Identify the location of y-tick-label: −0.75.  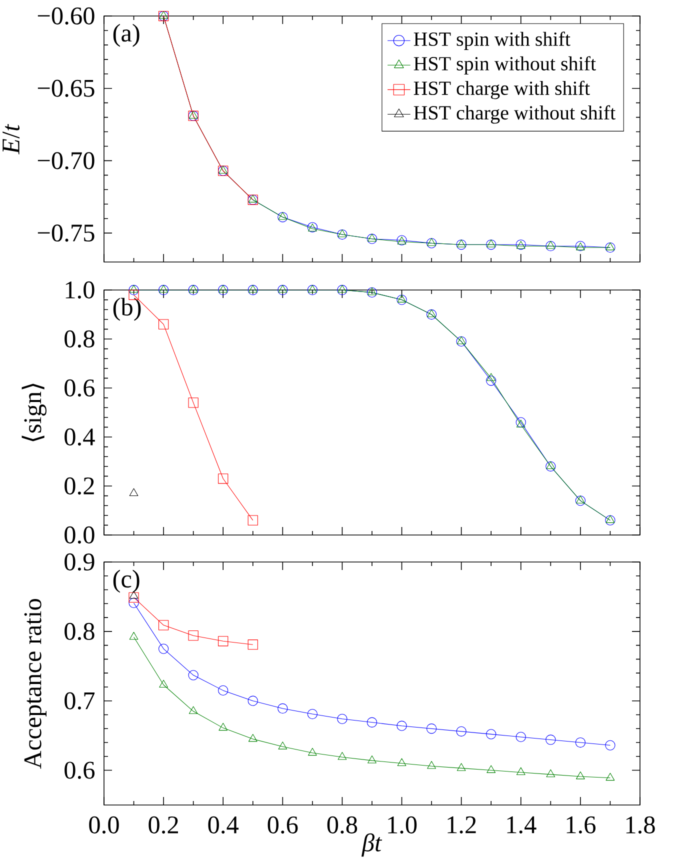
(66, 233).